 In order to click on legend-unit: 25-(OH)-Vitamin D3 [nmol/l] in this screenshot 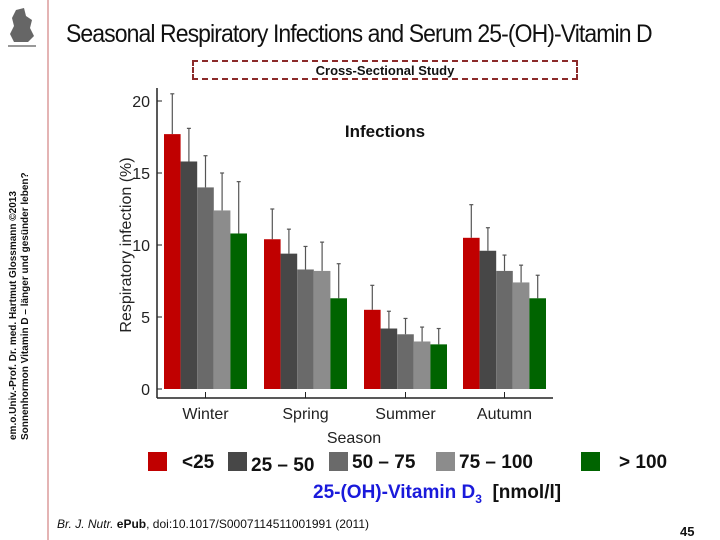, I will do `click(437, 494)`.